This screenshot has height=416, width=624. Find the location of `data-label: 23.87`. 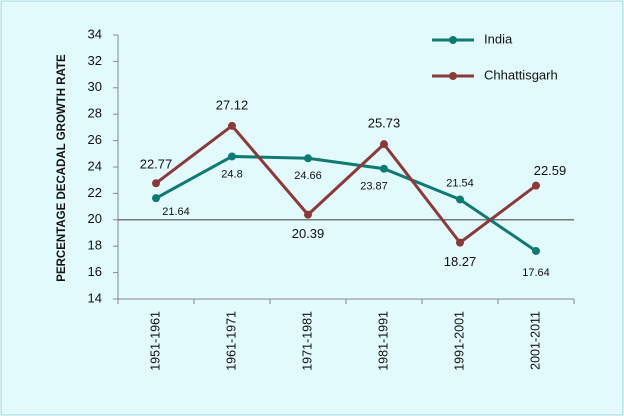

data-label: 23.87 is located at coordinates (374, 187).